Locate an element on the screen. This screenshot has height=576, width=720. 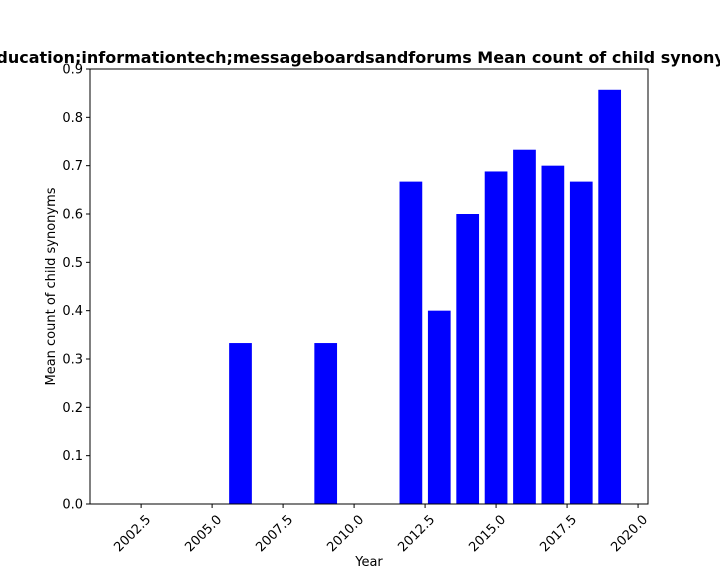
x-tick-label: 2002.5 is located at coordinates (132, 533).